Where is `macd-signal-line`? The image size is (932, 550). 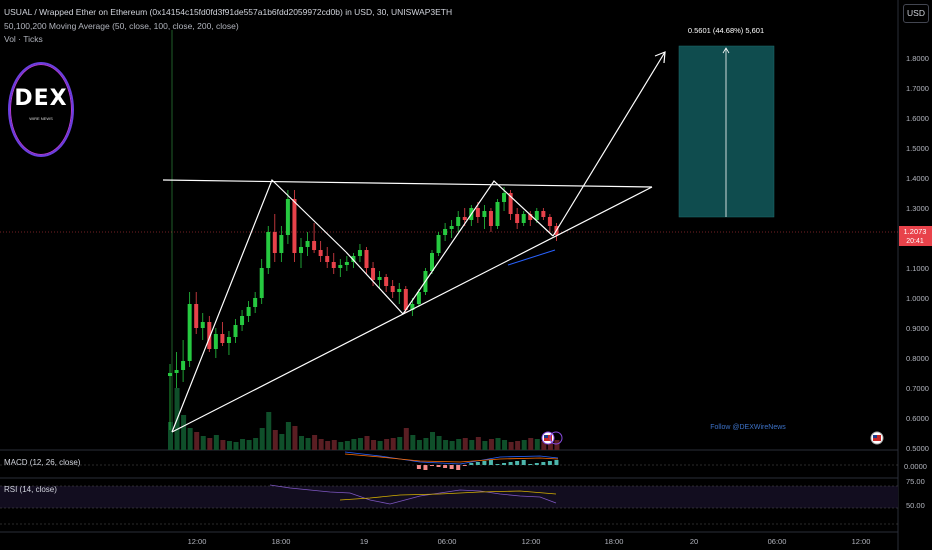
macd-signal-line is located at coordinates (451, 458).